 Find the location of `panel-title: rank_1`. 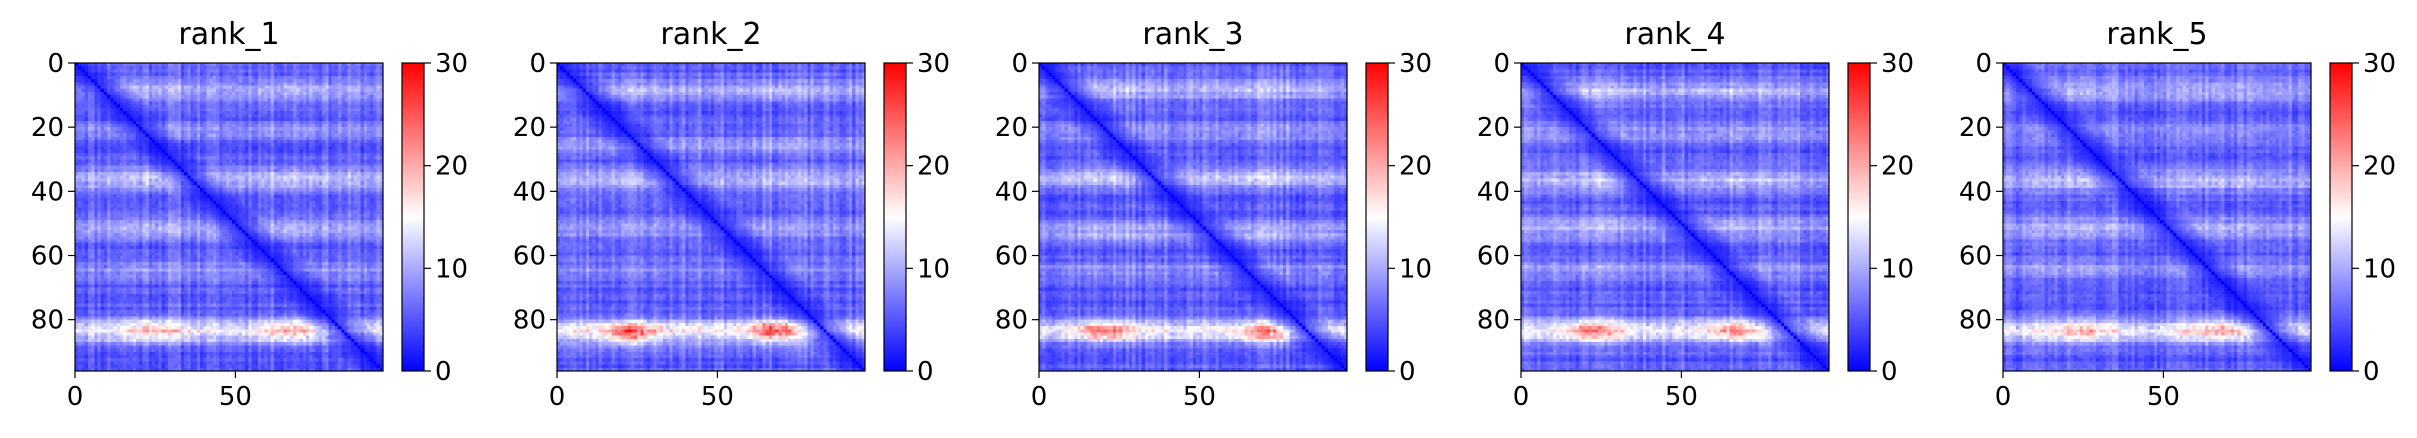

panel-title: rank_1 is located at coordinates (228, 34).